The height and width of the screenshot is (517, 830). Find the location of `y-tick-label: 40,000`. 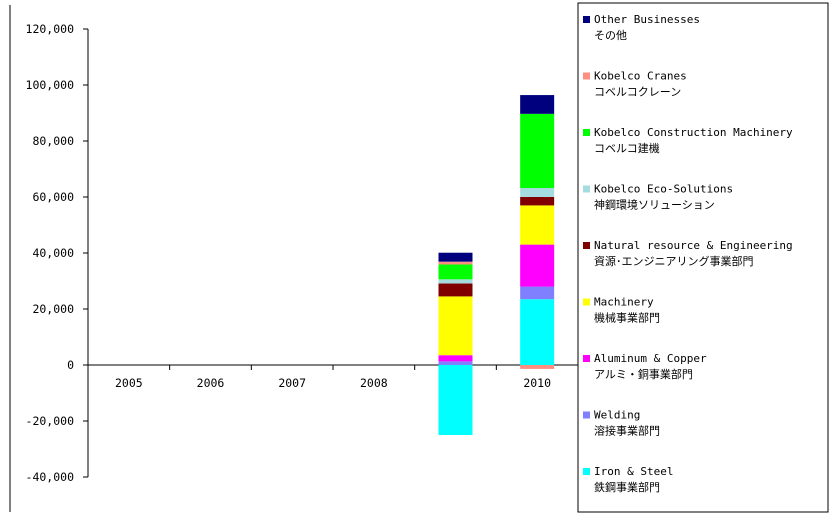

y-tick-label: 40,000 is located at coordinates (53, 253).